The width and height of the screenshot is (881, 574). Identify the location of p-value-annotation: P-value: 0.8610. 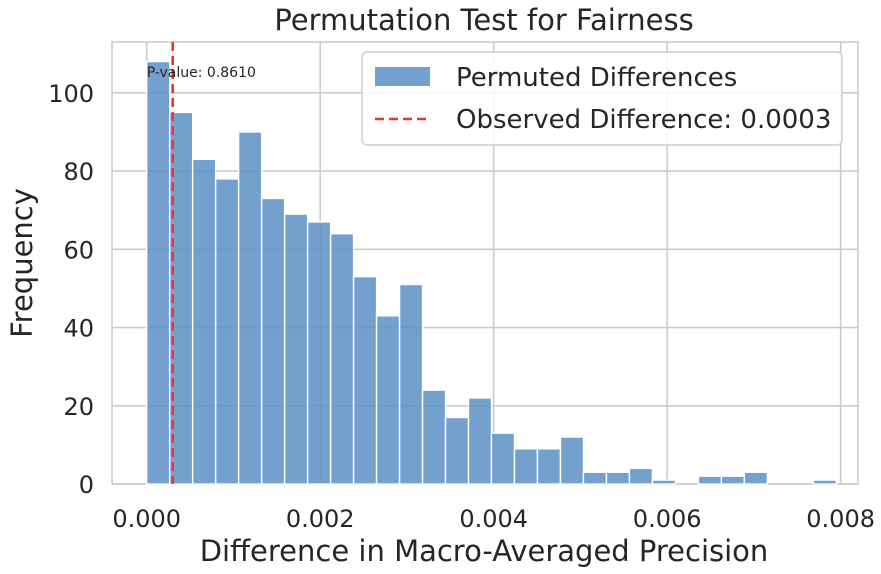
(201, 73).